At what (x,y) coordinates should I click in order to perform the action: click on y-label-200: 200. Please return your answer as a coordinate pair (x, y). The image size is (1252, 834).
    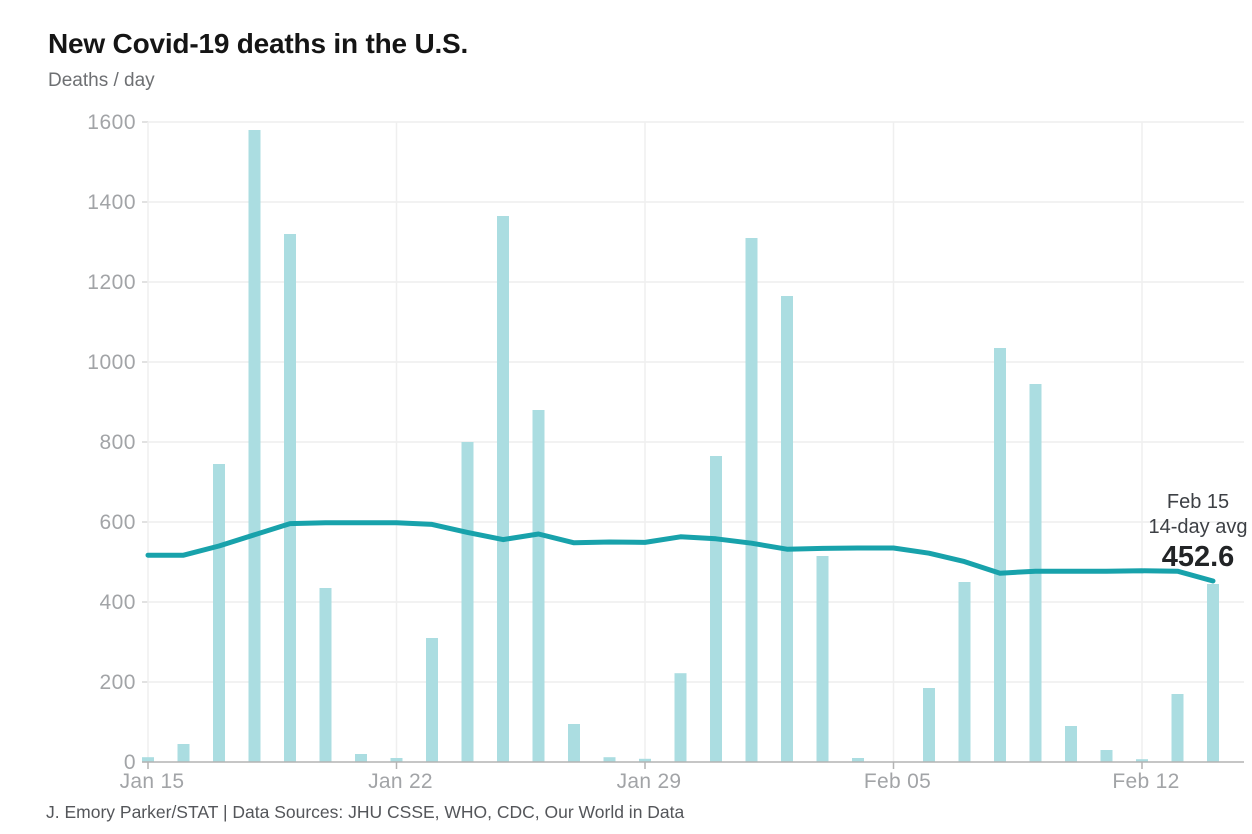
    Looking at the image, I should click on (117, 682).